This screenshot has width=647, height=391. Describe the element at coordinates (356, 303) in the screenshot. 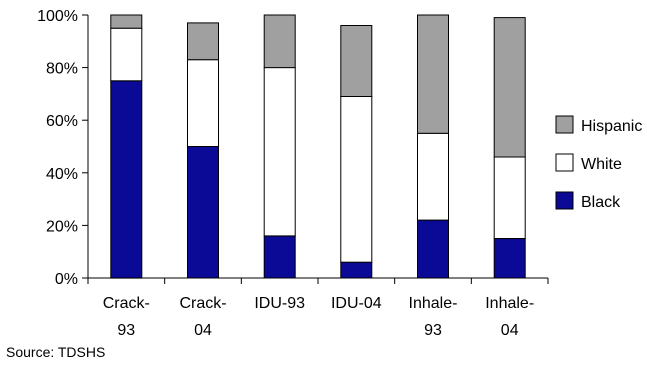

I see `x-tick-label-3-0: IDU-04` at that location.